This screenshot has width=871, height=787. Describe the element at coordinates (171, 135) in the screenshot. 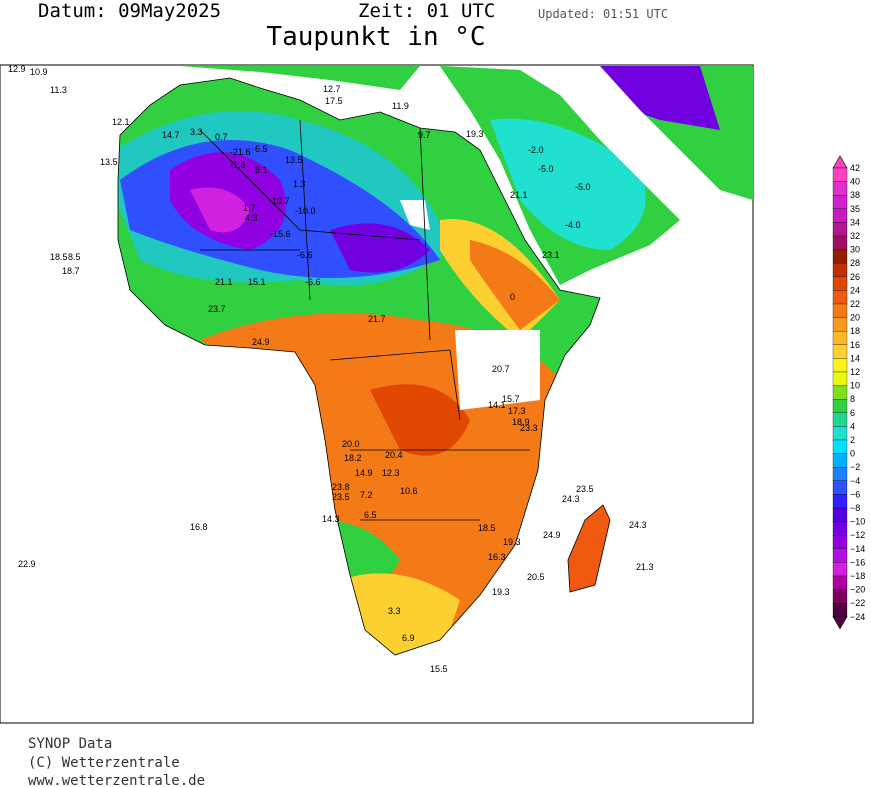

I see `station-value: 14.7` at that location.